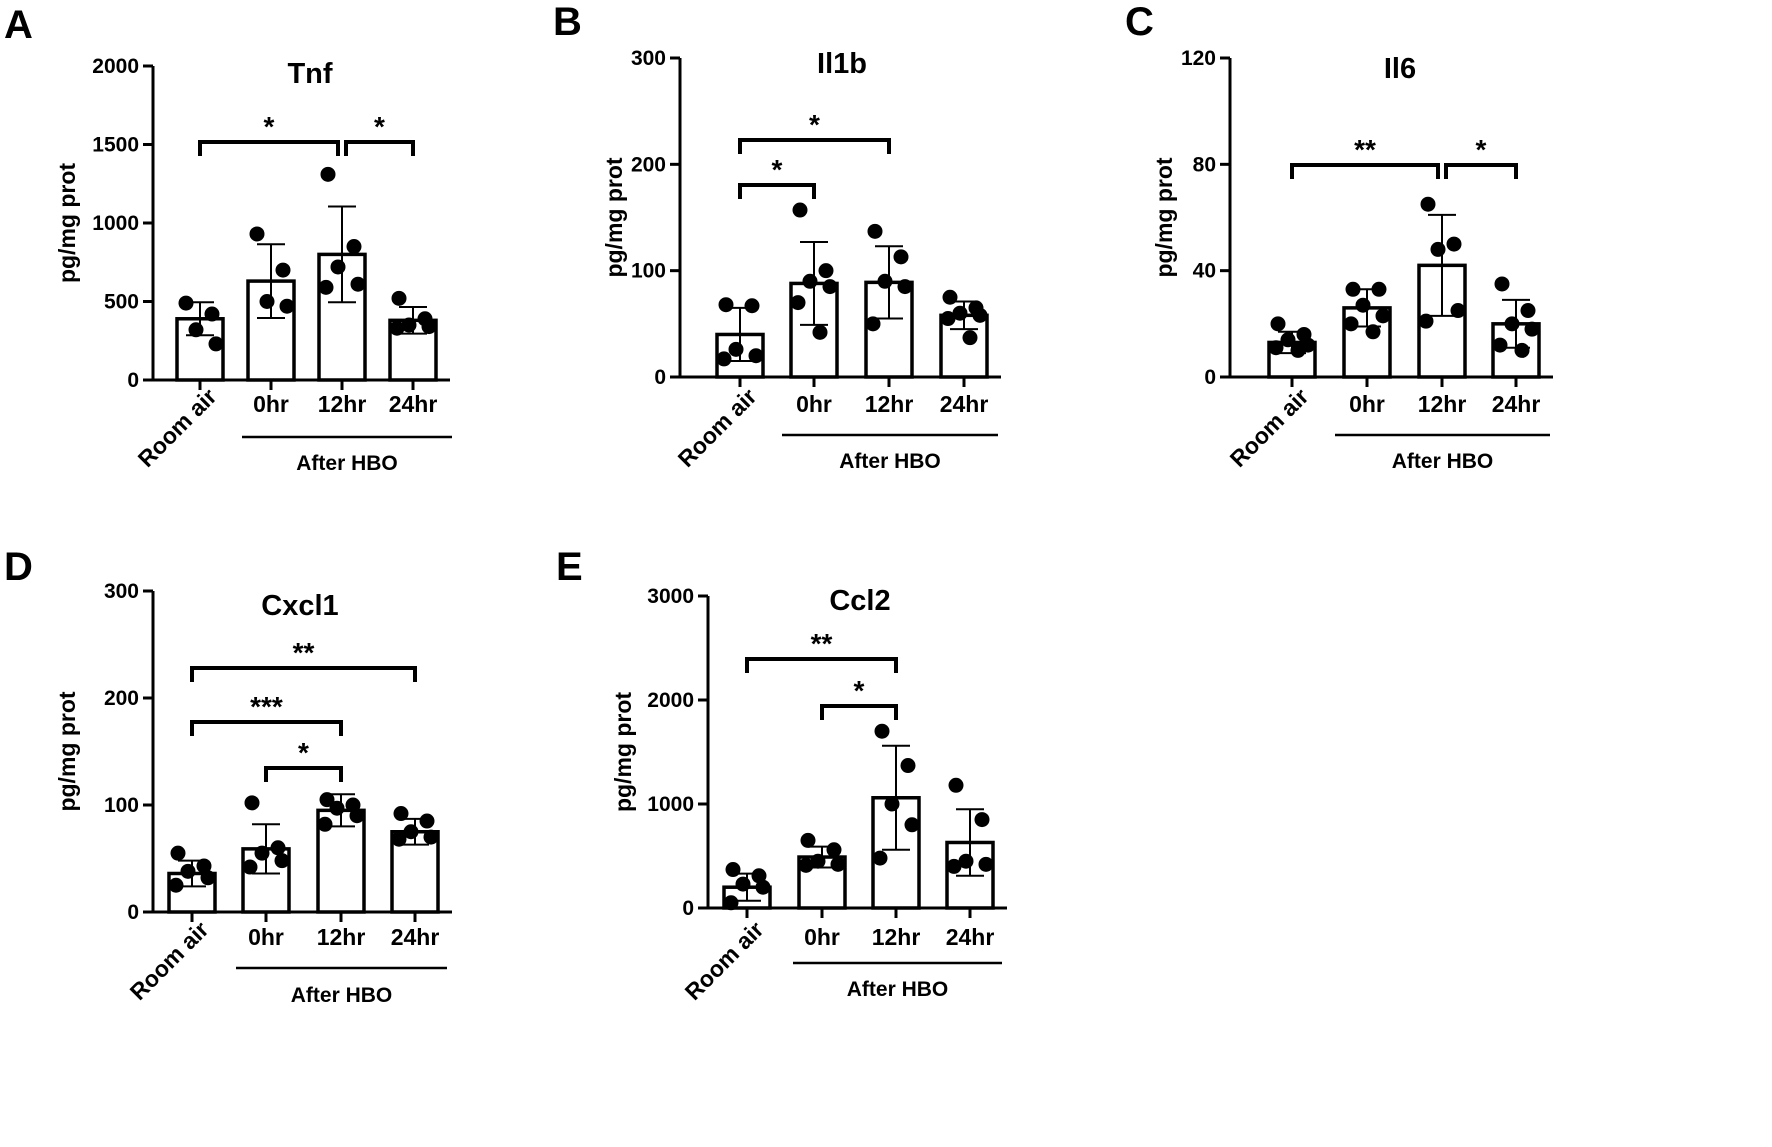 The width and height of the screenshot is (1772, 1147). Describe the element at coordinates (648, 58) in the screenshot. I see `y-tick-label: 300` at that location.